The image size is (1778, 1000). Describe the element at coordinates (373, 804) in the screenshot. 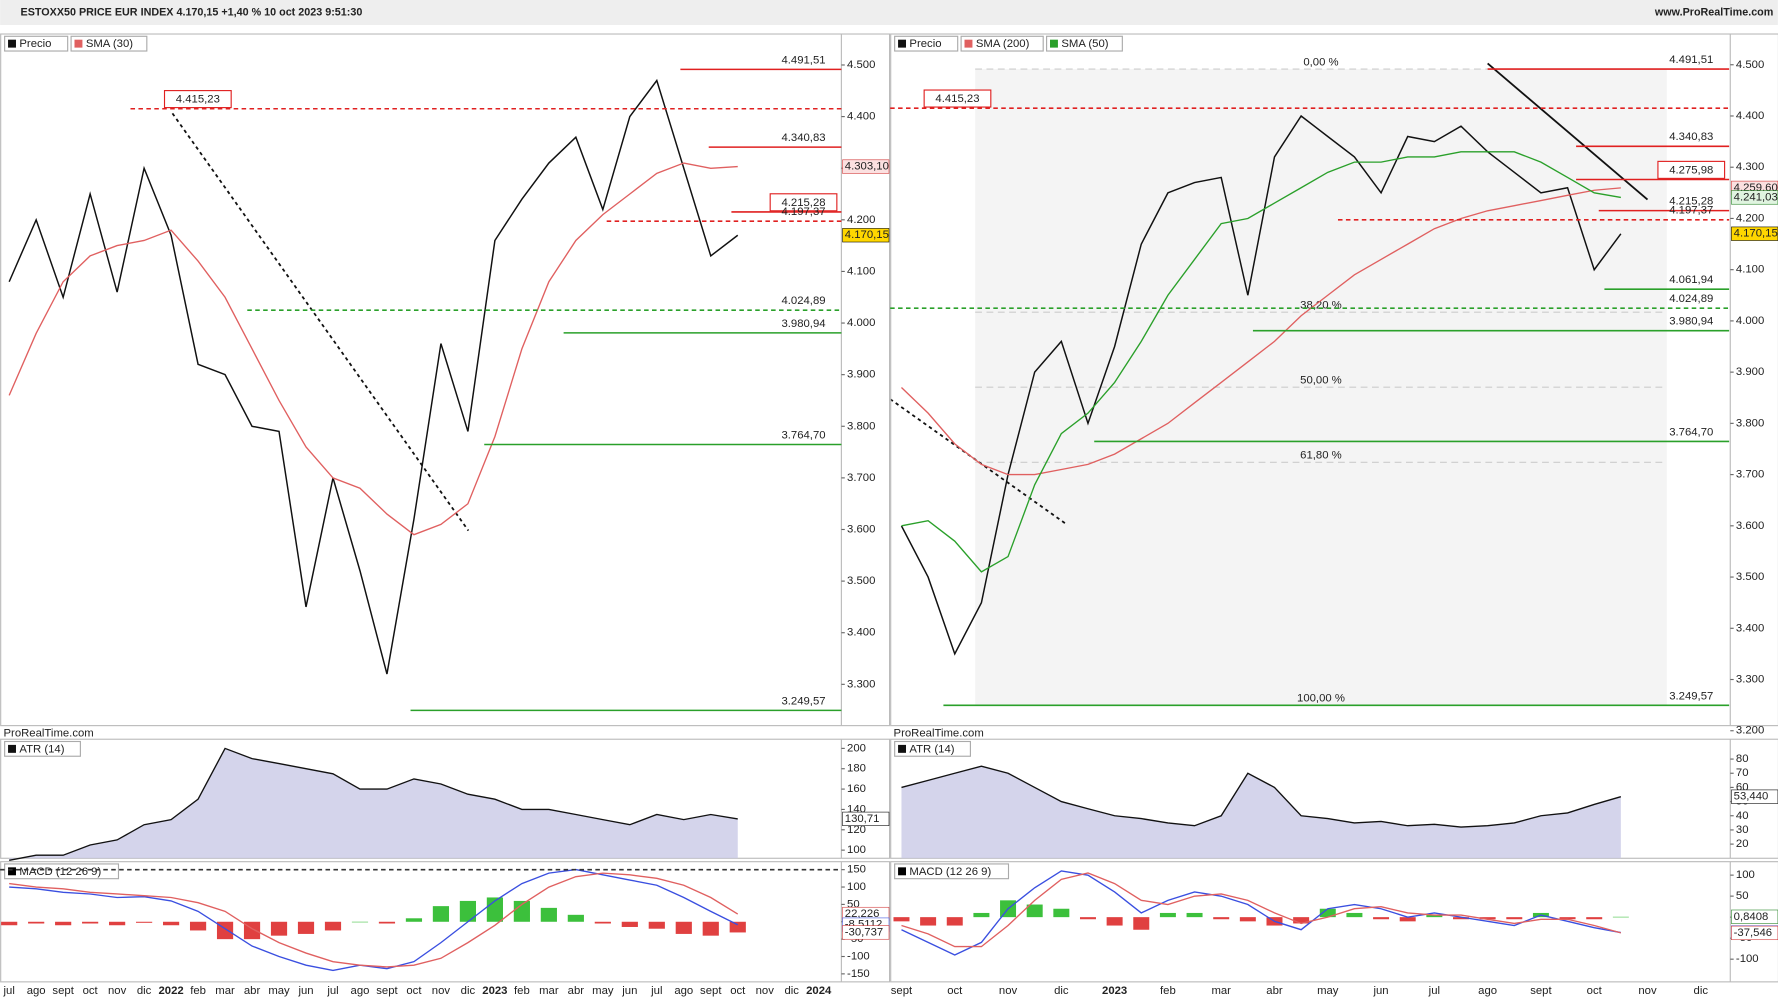

I see `area` at that location.